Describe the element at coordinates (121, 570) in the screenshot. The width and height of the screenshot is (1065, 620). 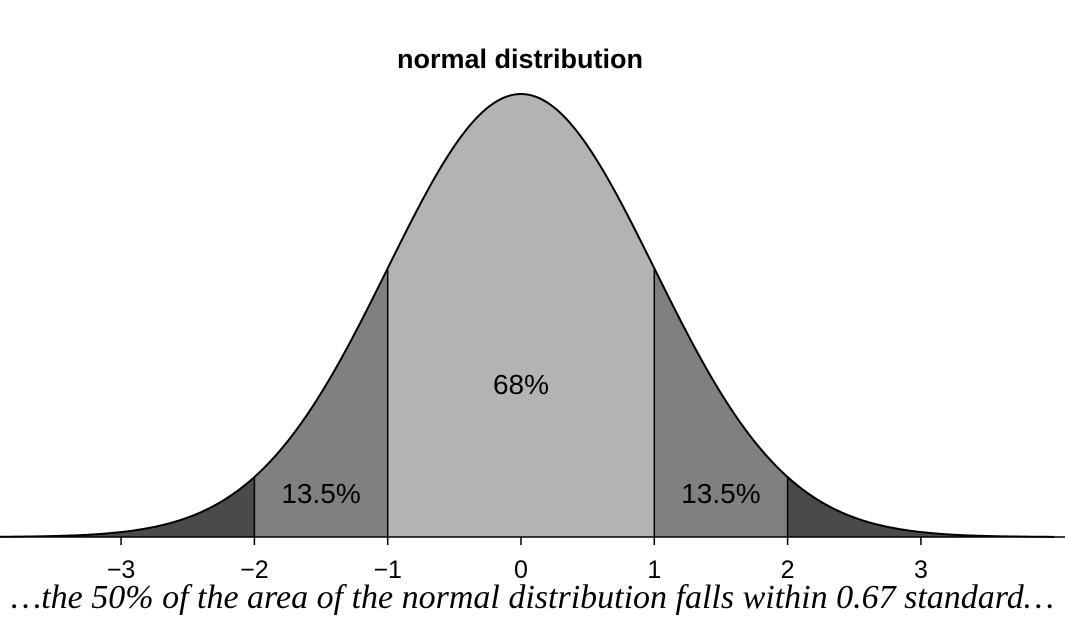
I see `x-tick-label: −3` at that location.